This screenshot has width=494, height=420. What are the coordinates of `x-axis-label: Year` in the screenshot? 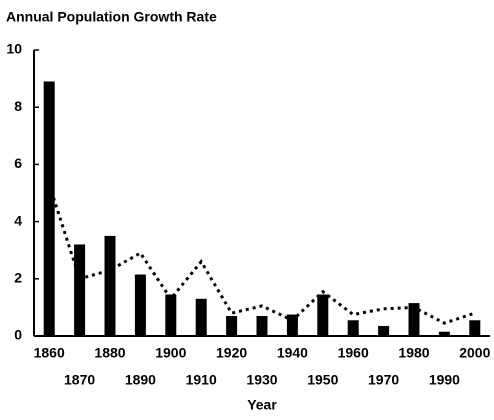 It's located at (262, 405).